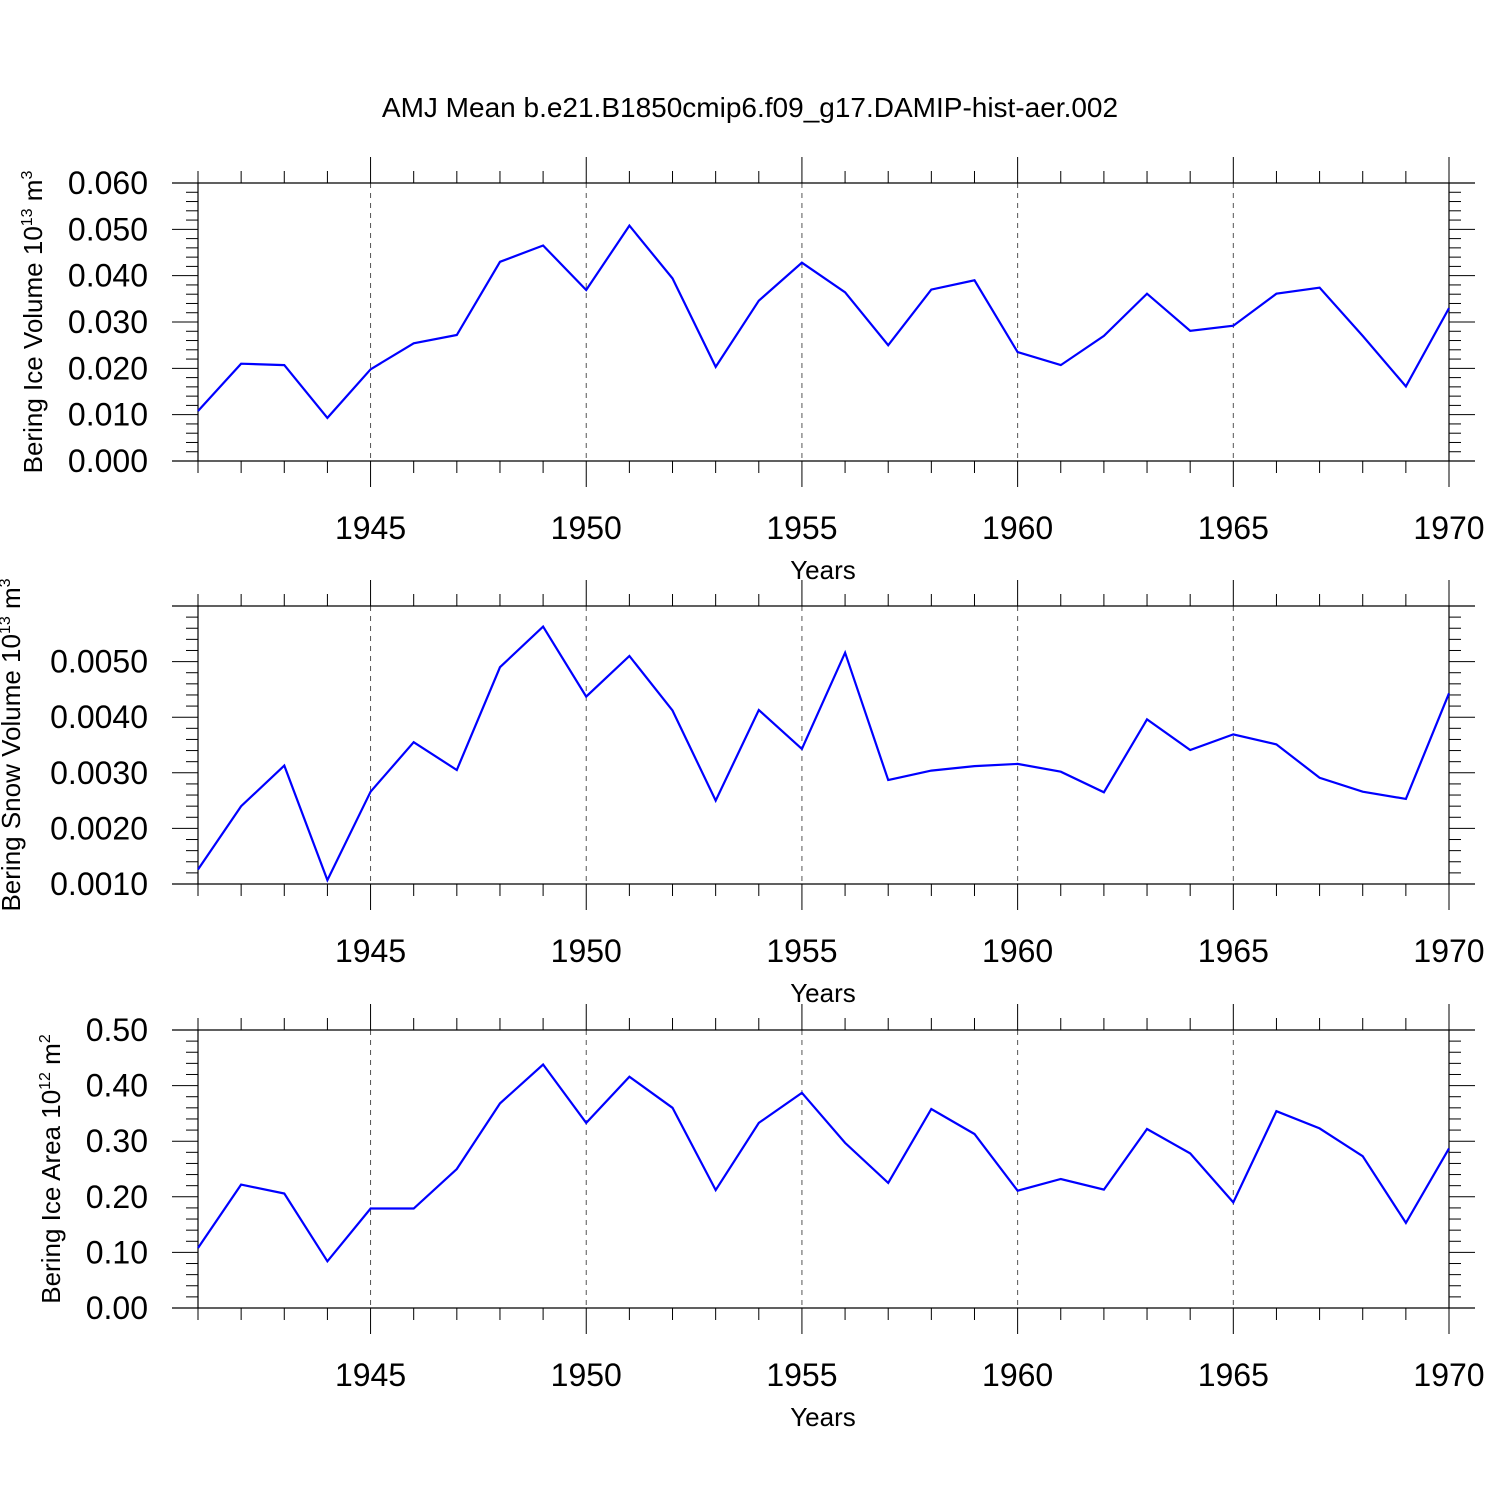  Describe the element at coordinates (370, 951) in the screenshot. I see `panel-2-xtick-label: 1945` at that location.